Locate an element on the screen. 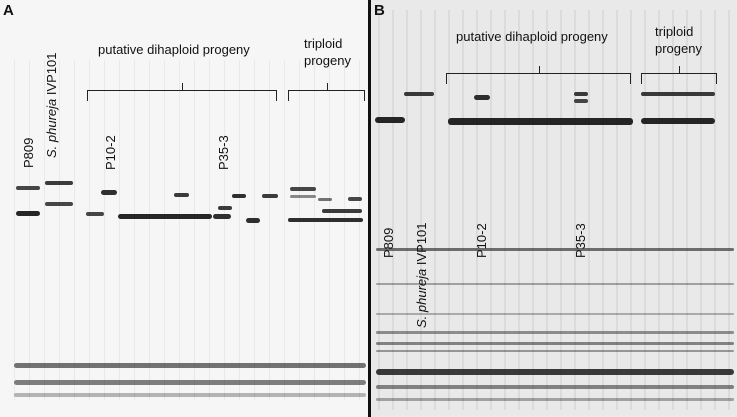 This screenshot has width=737, height=417. panel-a-triploid-label-2: progeny is located at coordinates (327, 60).